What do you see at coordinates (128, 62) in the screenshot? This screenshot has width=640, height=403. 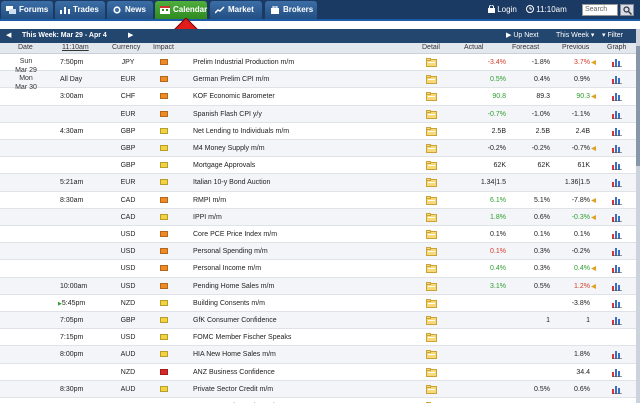 I see `event-currency: JPY` at bounding box center [128, 62].